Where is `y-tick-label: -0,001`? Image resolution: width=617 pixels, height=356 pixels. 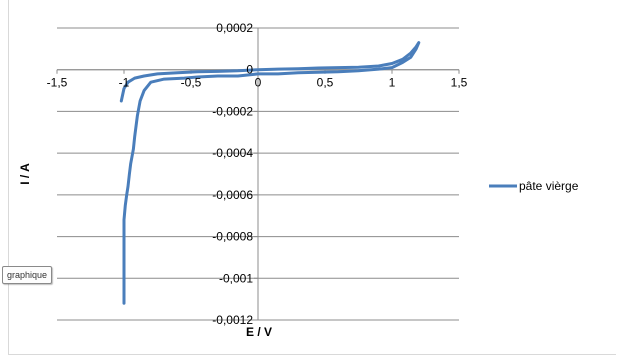 y-tick-label: -0,001 is located at coordinates (236, 278).